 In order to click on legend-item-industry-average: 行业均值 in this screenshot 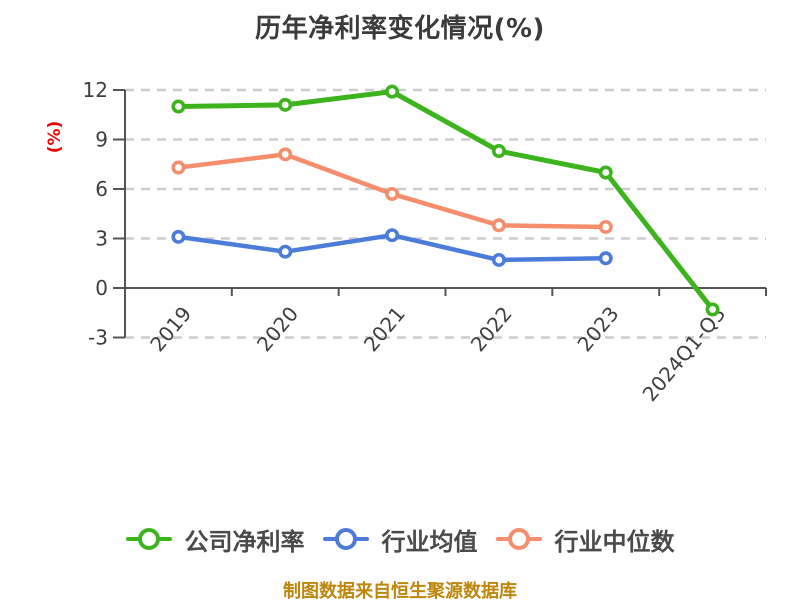, I will do `click(400, 539)`.